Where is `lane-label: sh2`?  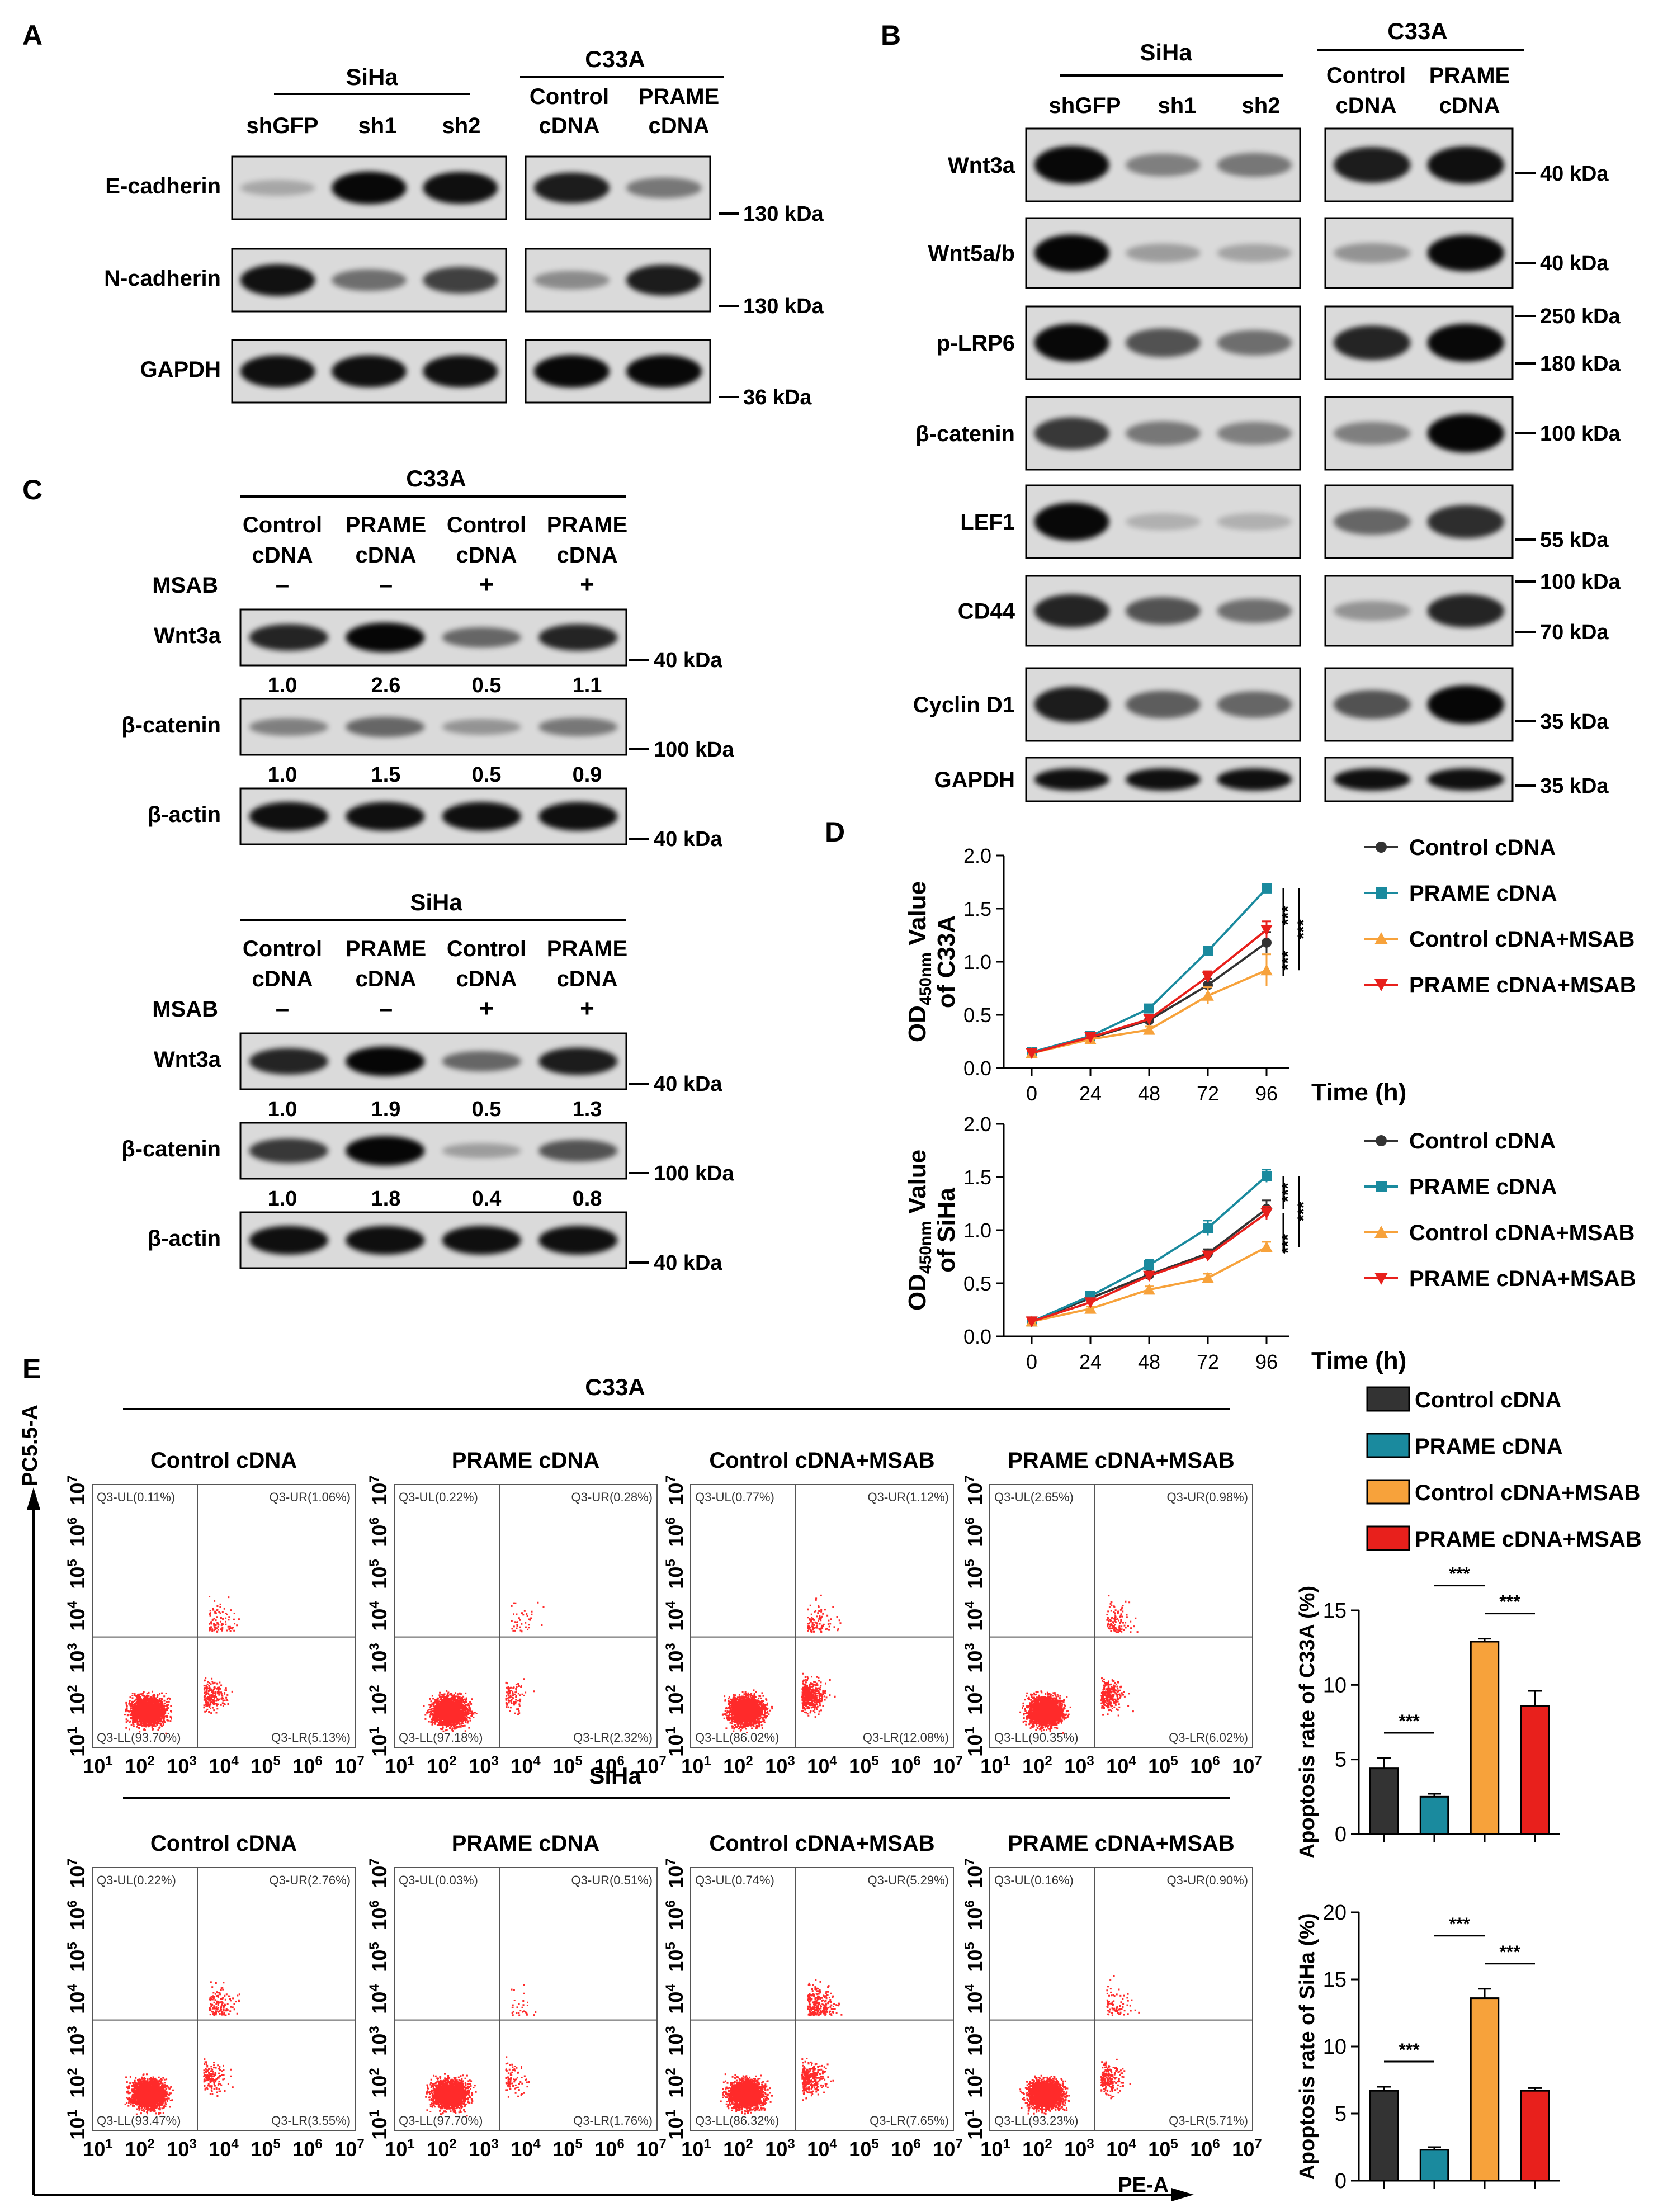
lane-label: sh2 is located at coordinates (461, 126).